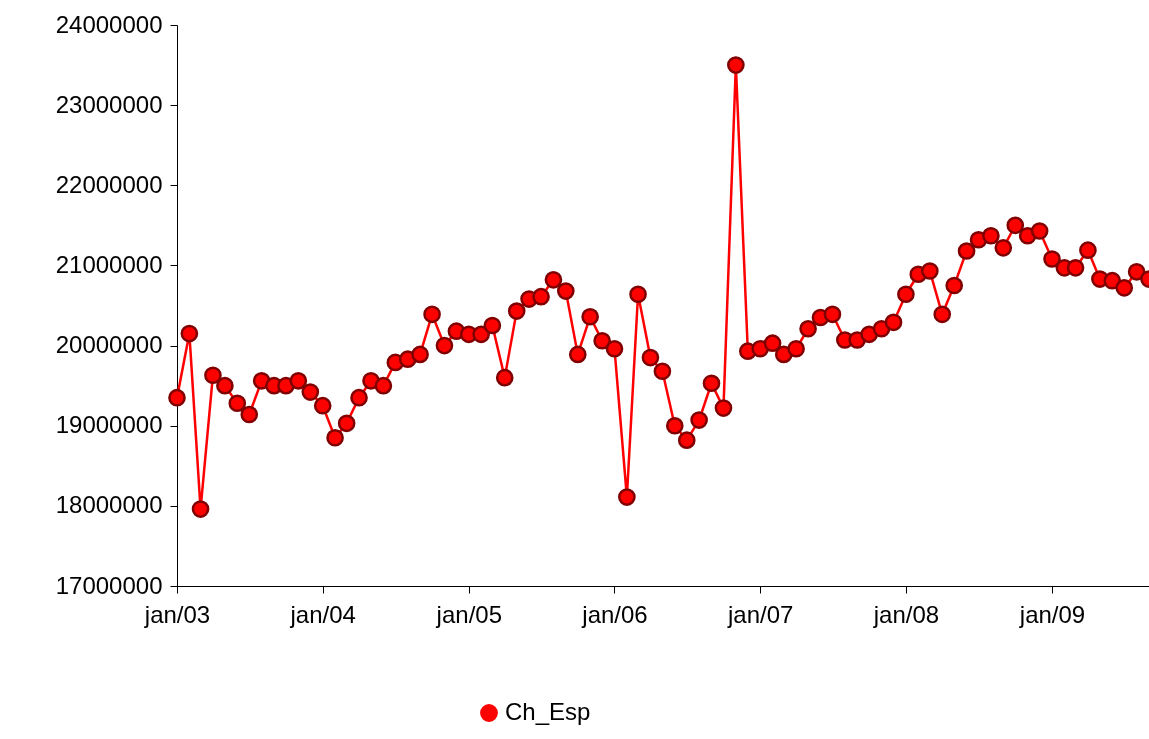 The height and width of the screenshot is (739, 1149). I want to click on x-tick-label: jan/03, so click(177, 614).